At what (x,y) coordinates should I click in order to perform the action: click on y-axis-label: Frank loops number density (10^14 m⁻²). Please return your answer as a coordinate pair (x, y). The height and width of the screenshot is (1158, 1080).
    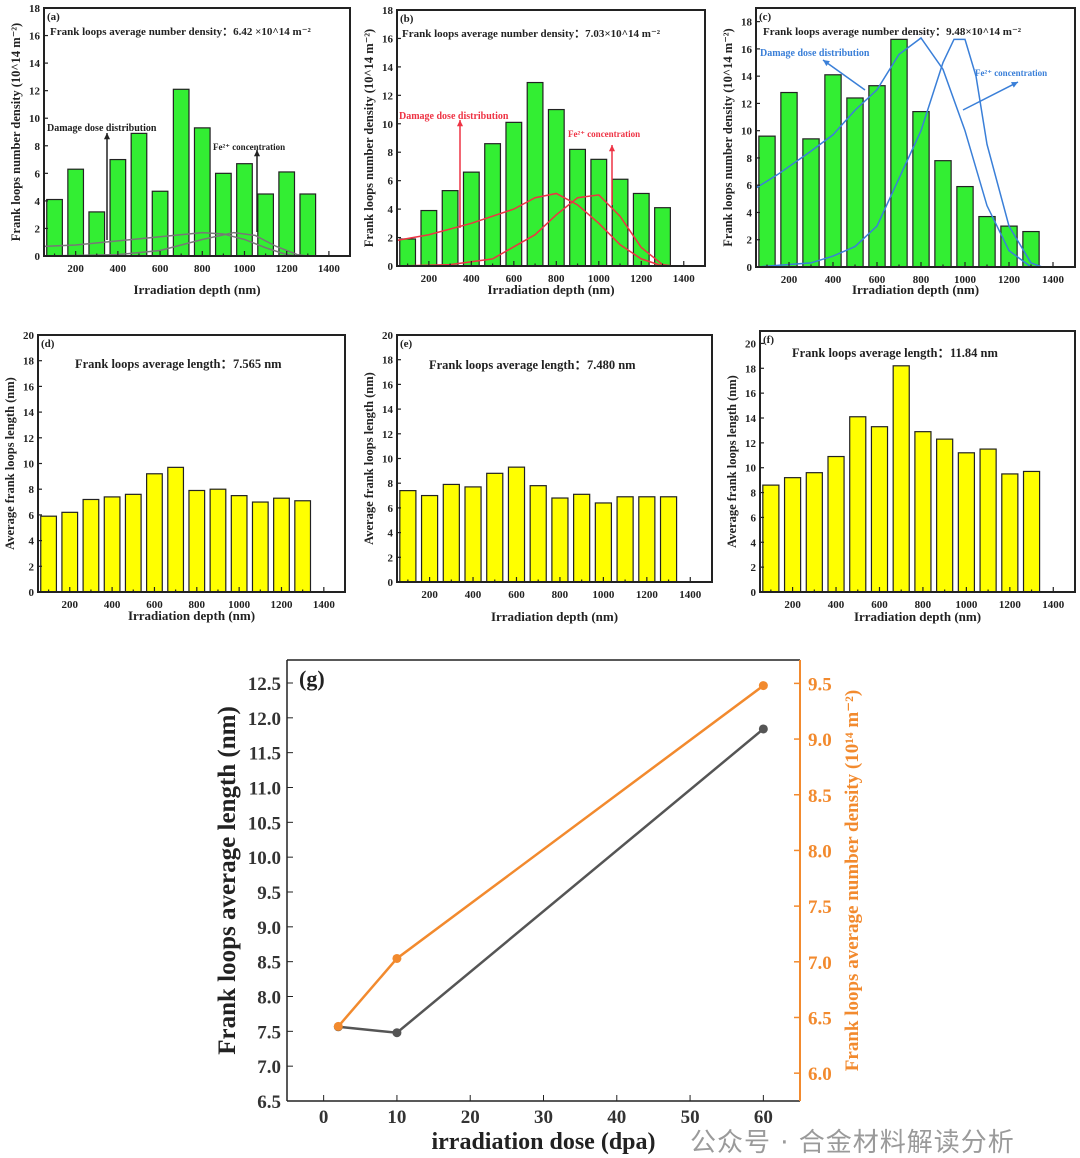
    Looking at the image, I should click on (728, 137).